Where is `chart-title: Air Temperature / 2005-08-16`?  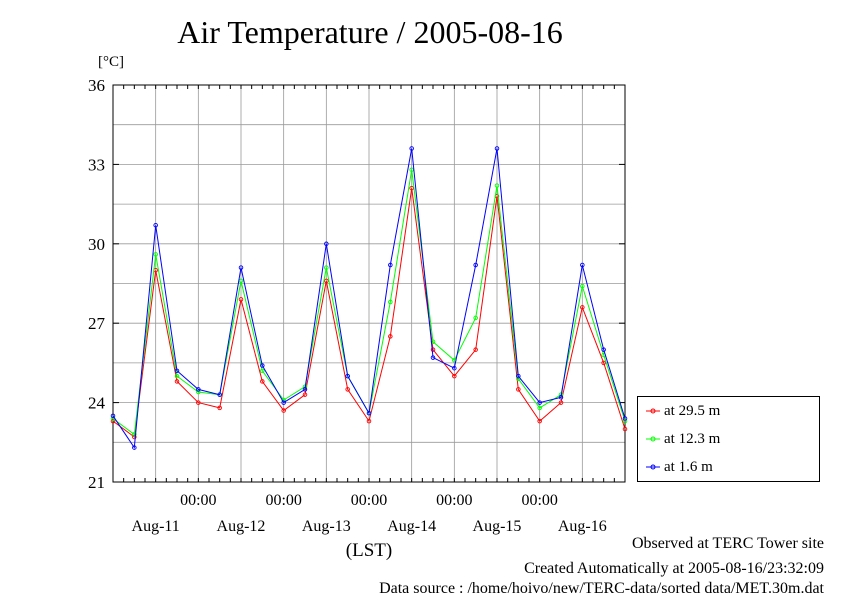
chart-title: Air Temperature / 2005-08-16 is located at coordinates (370, 32).